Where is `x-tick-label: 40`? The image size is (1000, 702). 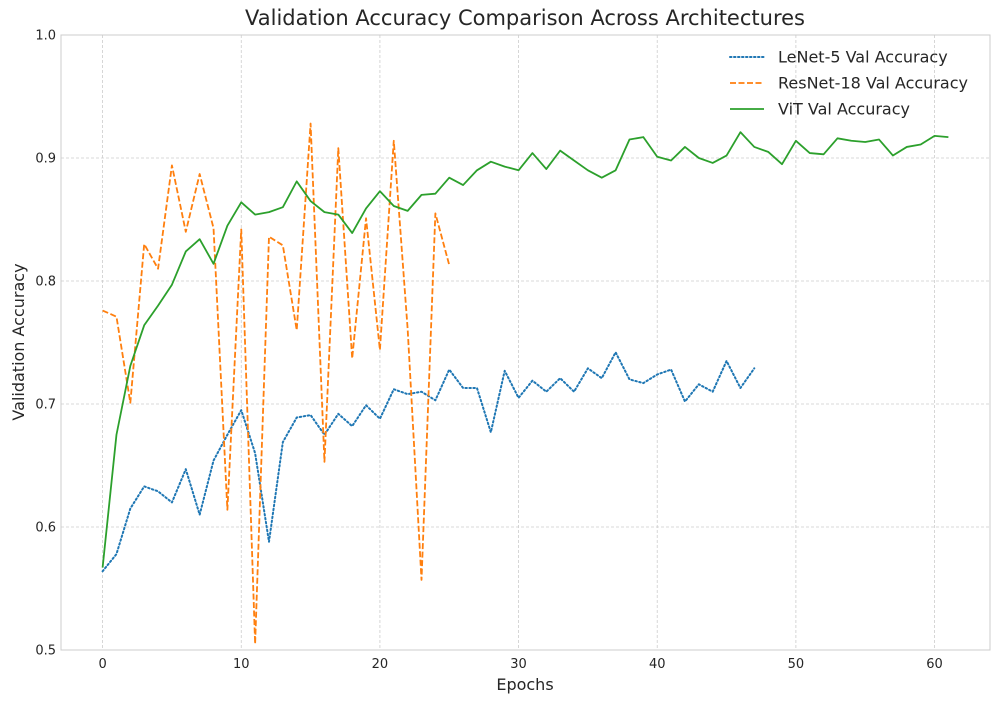 x-tick-label: 40 is located at coordinates (657, 664).